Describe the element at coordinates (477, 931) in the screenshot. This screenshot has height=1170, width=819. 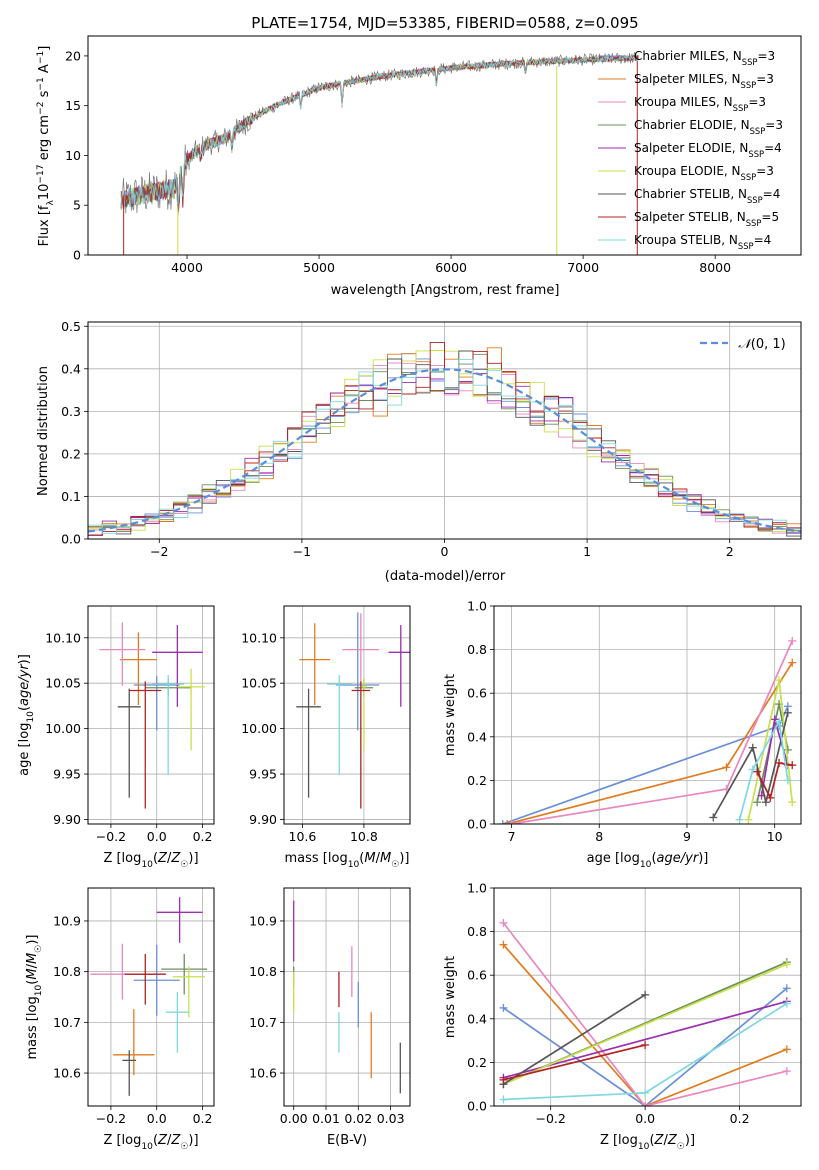
I see `y-tick-label: 0.8` at that location.